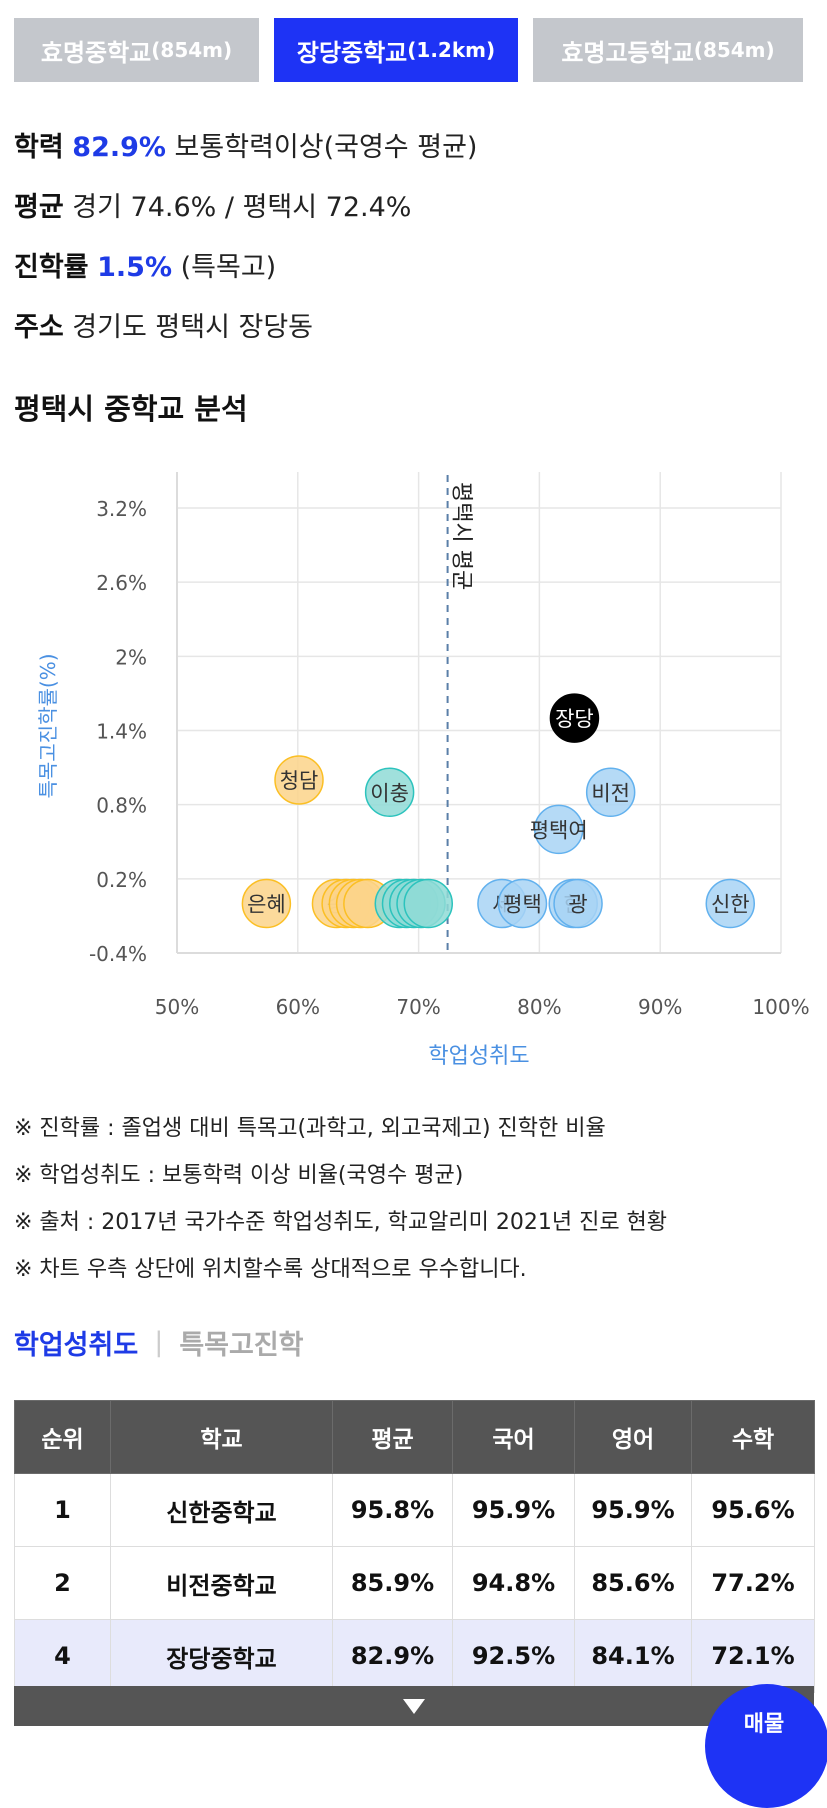 The image size is (827, 1808). I want to click on listings-button-label: 매물, so click(764, 1724).